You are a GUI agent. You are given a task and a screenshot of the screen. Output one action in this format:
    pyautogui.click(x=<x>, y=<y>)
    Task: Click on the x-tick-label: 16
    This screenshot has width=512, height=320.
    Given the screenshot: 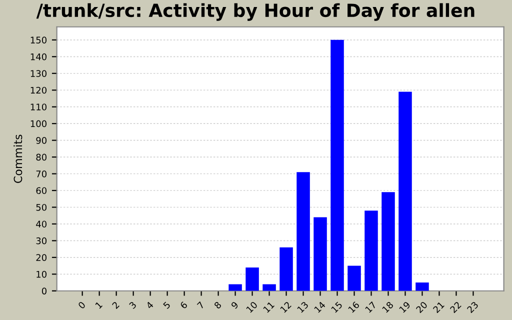 What is the action you would take?
    pyautogui.click(x=354, y=307)
    